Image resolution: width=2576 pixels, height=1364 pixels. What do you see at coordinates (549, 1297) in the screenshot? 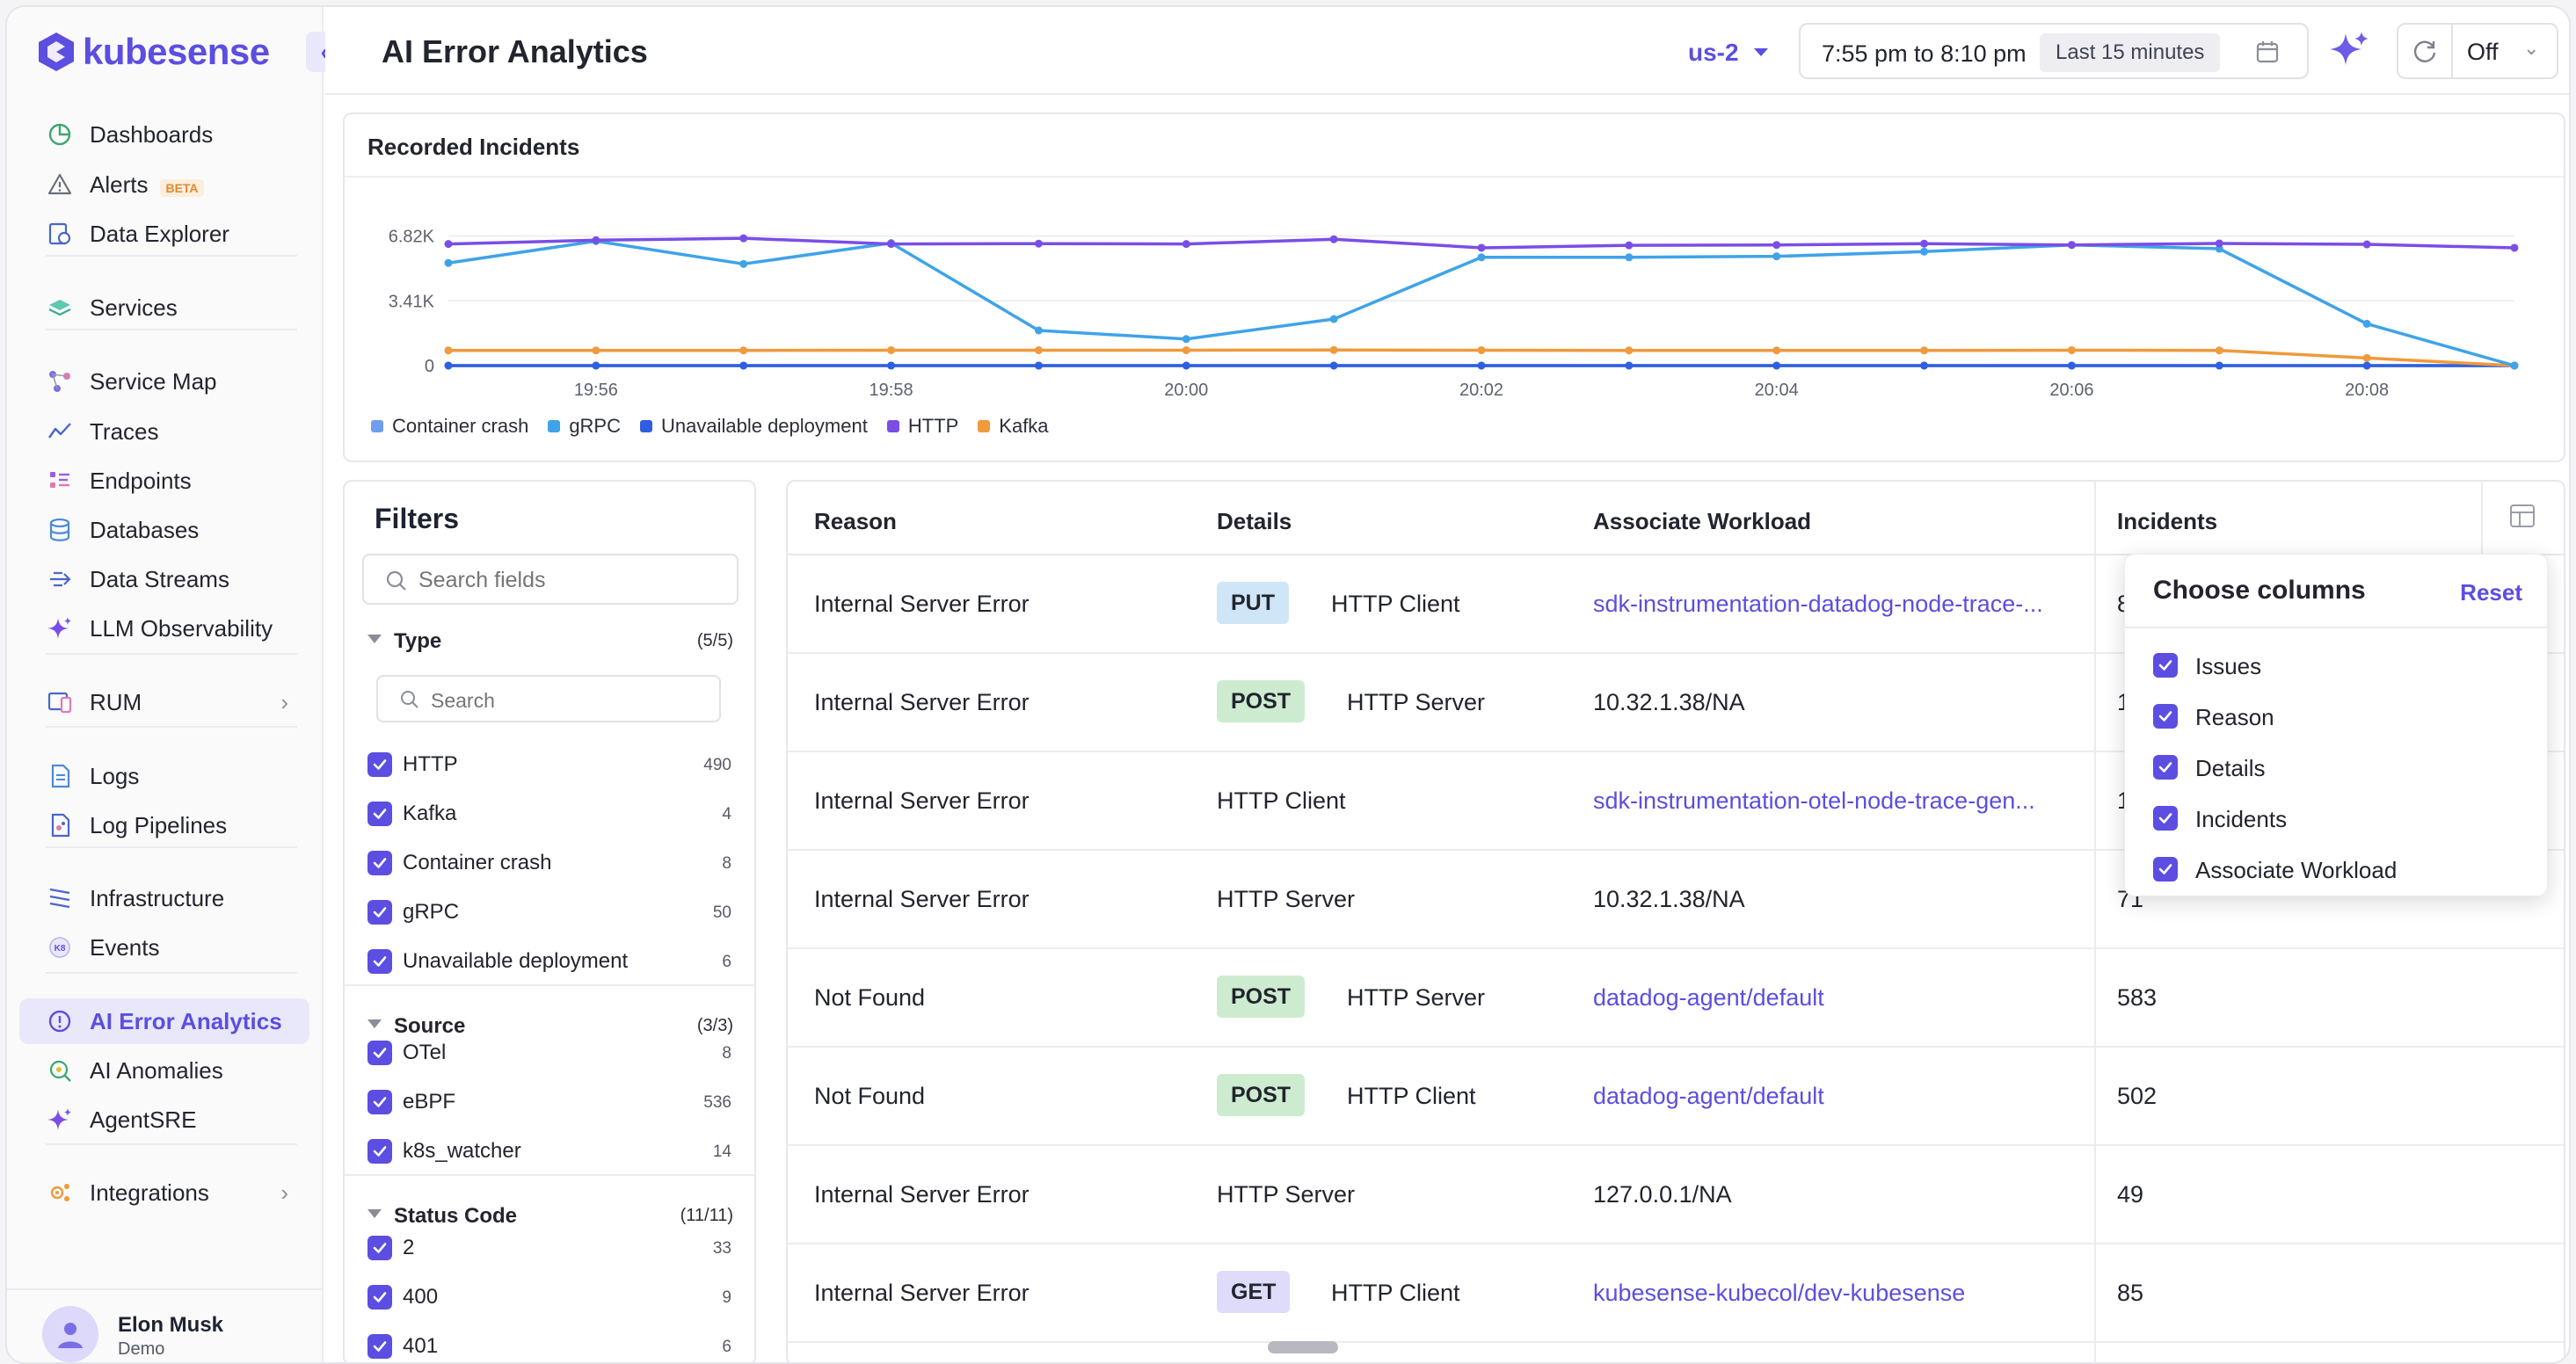
I see `filter-option: 400 9` at bounding box center [549, 1297].